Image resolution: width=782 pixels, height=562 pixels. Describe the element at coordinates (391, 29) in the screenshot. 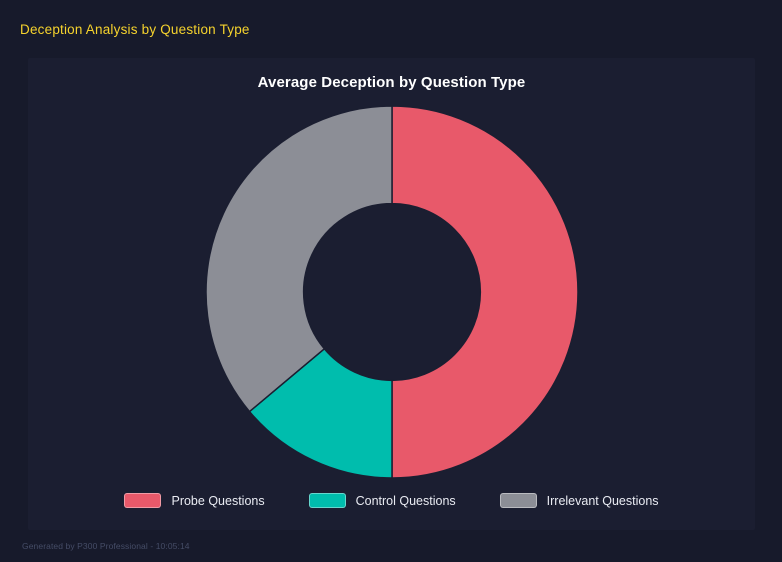

I see `app-header: Deception Analysis by Question Type` at that location.